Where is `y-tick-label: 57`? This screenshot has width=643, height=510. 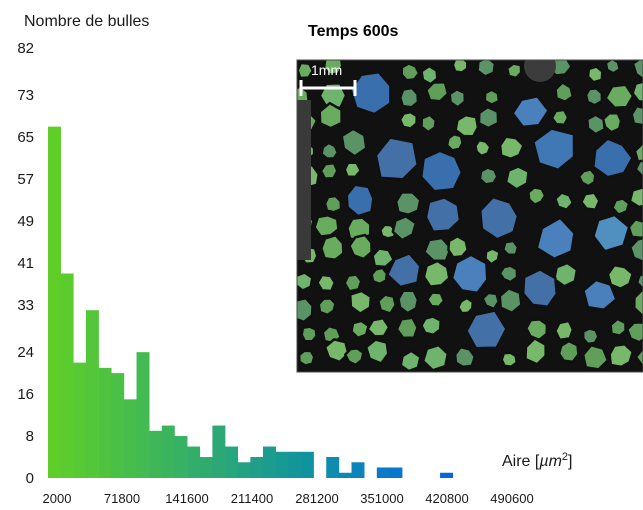
y-tick-label: 57 is located at coordinates (25, 179).